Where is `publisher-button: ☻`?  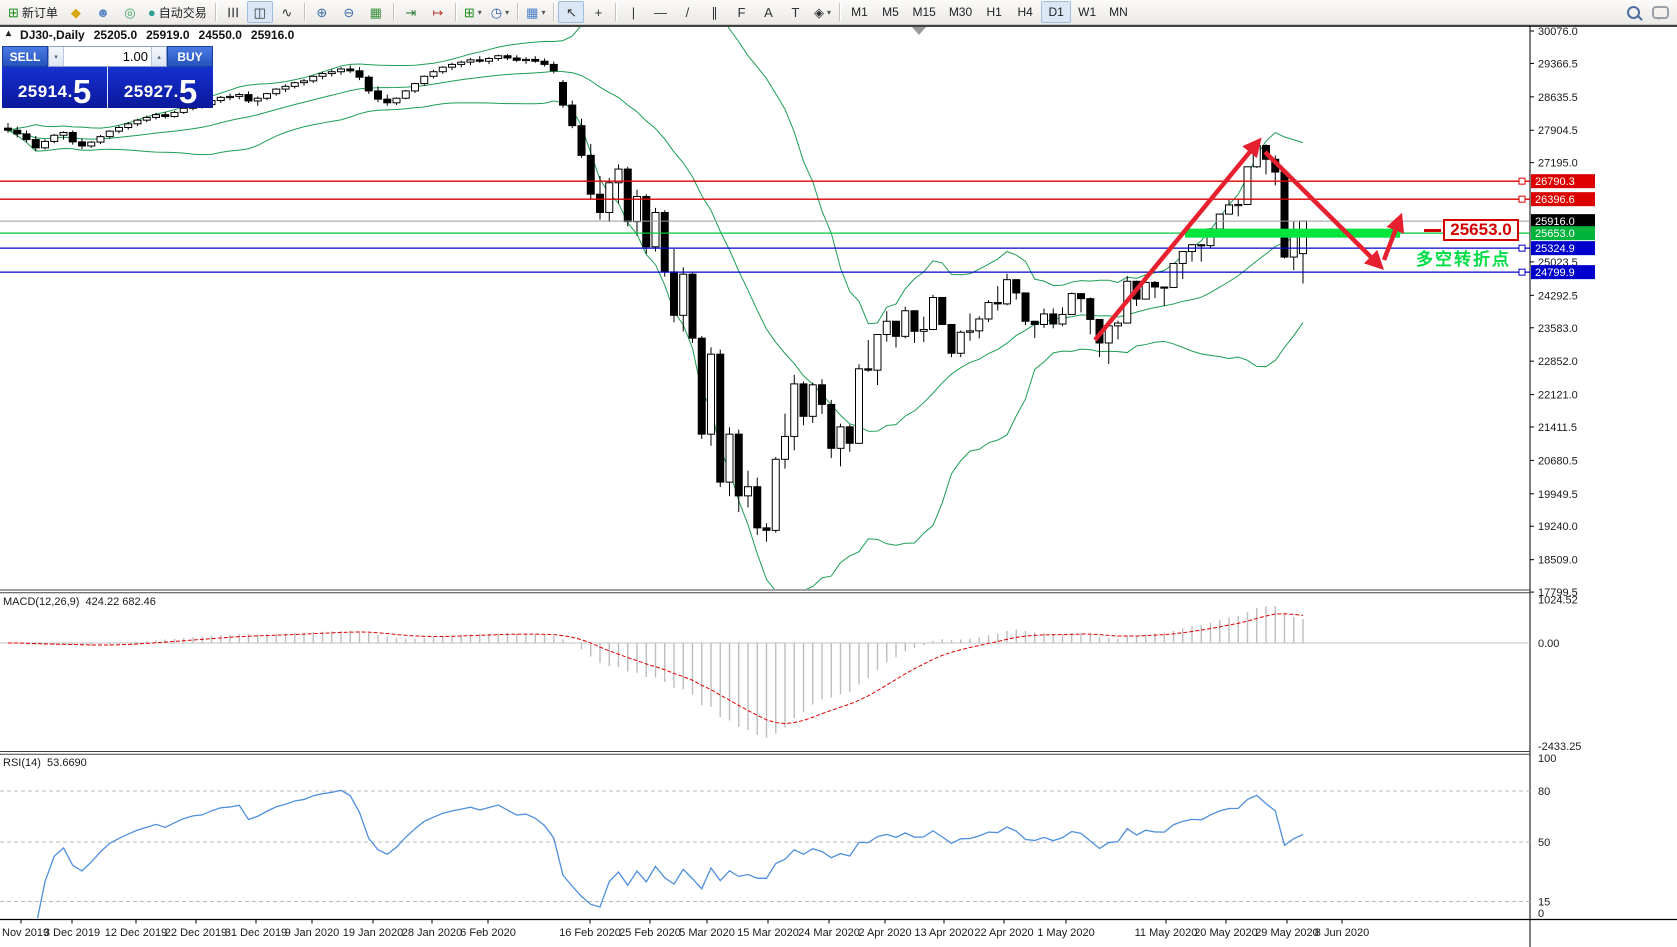
publisher-button: ☻ is located at coordinates (103, 12).